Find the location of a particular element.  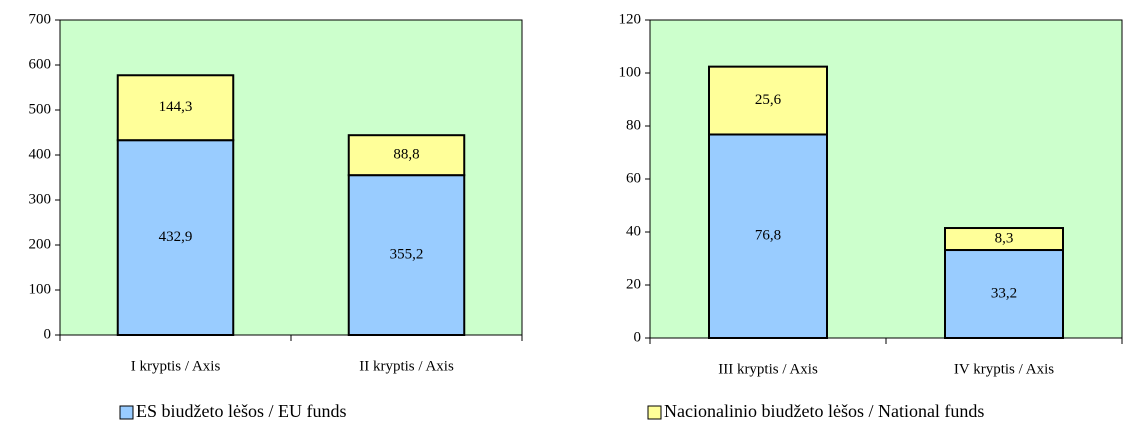

y-tick-label: 80 is located at coordinates (633, 125).